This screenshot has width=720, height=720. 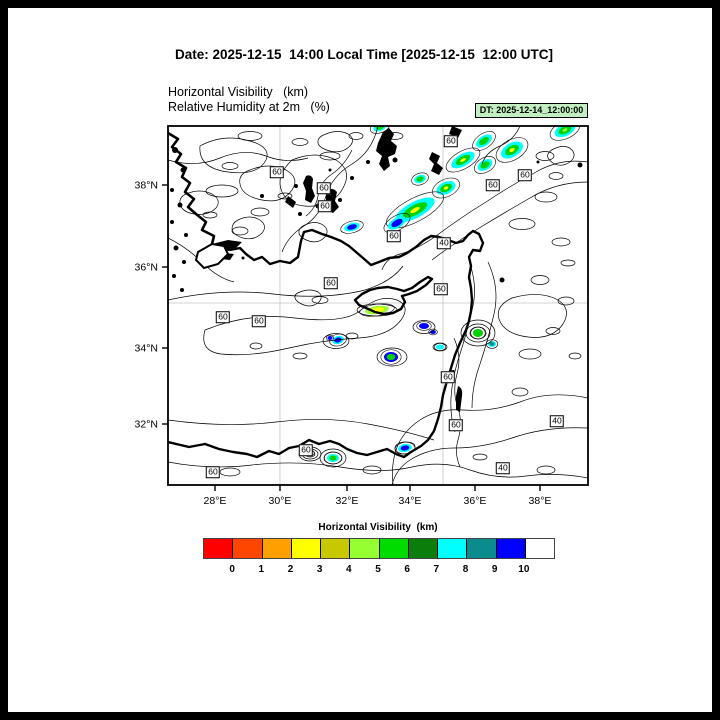 What do you see at coordinates (540, 501) in the screenshot?
I see `x-tick-label: 38°E` at bounding box center [540, 501].